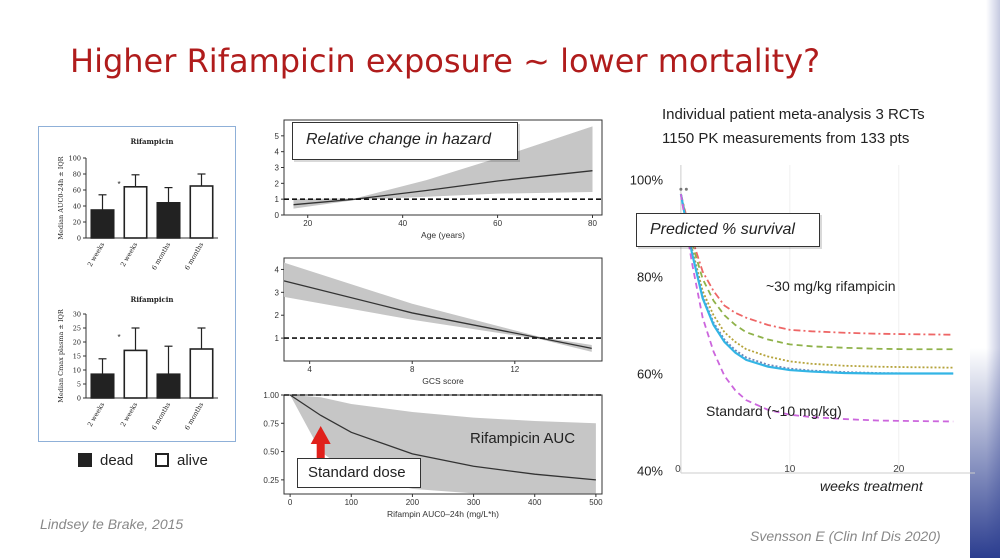 The height and width of the screenshot is (558, 1000). What do you see at coordinates (271, 423) in the screenshot?
I see `y-tick-label: 0.75` at bounding box center [271, 423].